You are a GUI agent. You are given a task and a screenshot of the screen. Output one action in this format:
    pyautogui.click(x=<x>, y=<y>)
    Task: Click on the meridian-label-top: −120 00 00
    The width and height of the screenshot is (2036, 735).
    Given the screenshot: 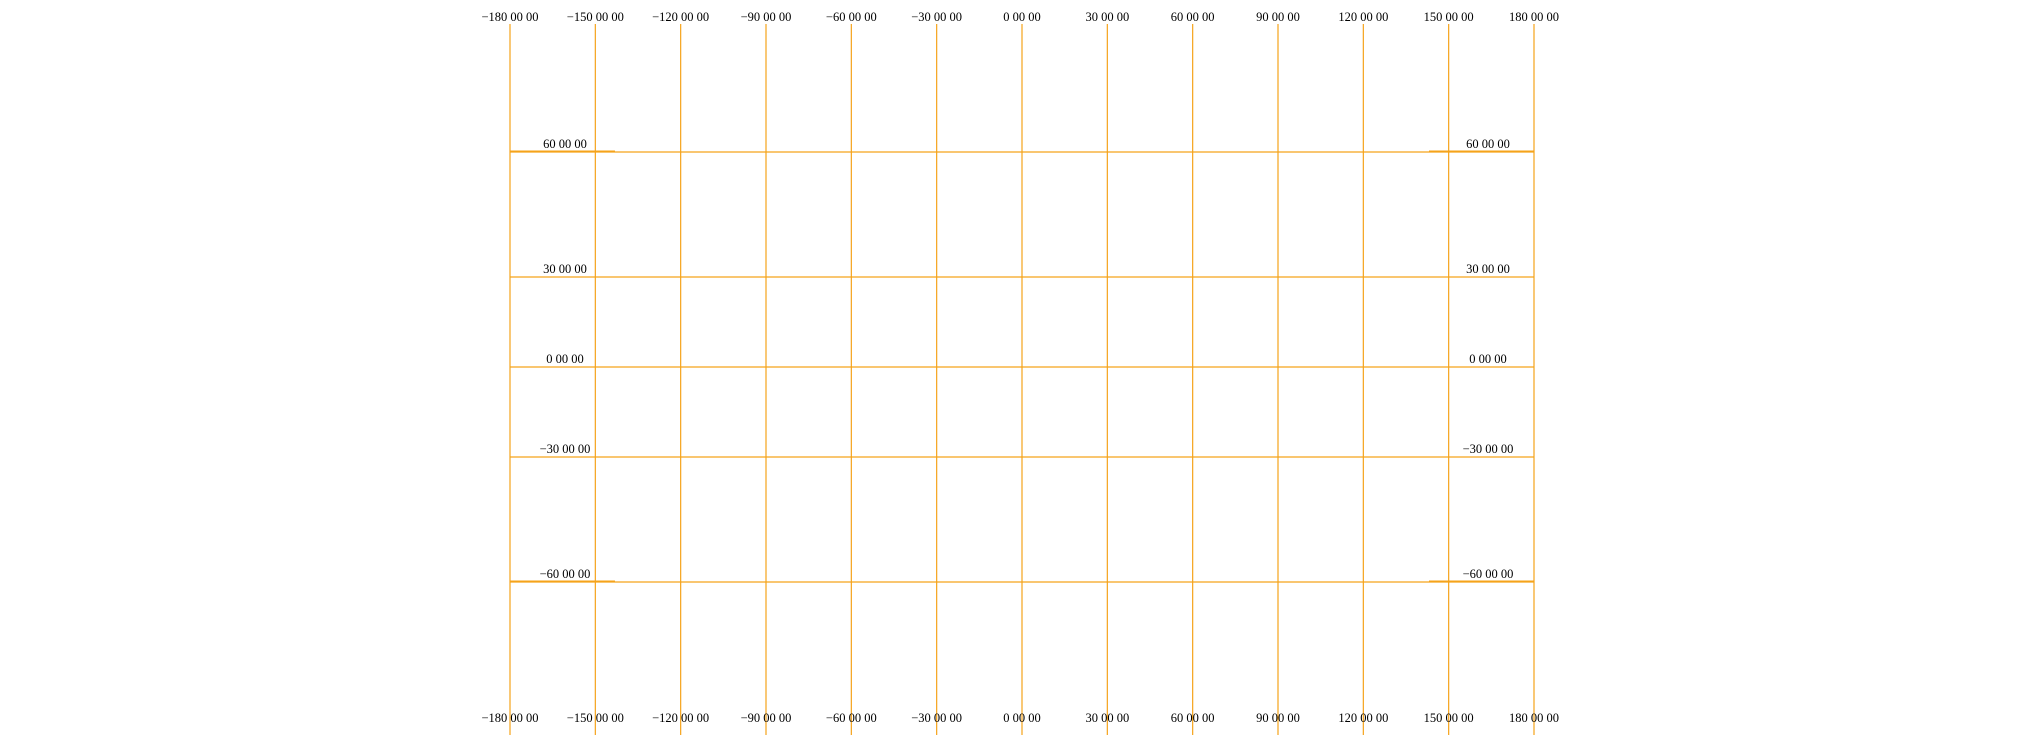 What is the action you would take?
    pyautogui.click(x=680, y=17)
    